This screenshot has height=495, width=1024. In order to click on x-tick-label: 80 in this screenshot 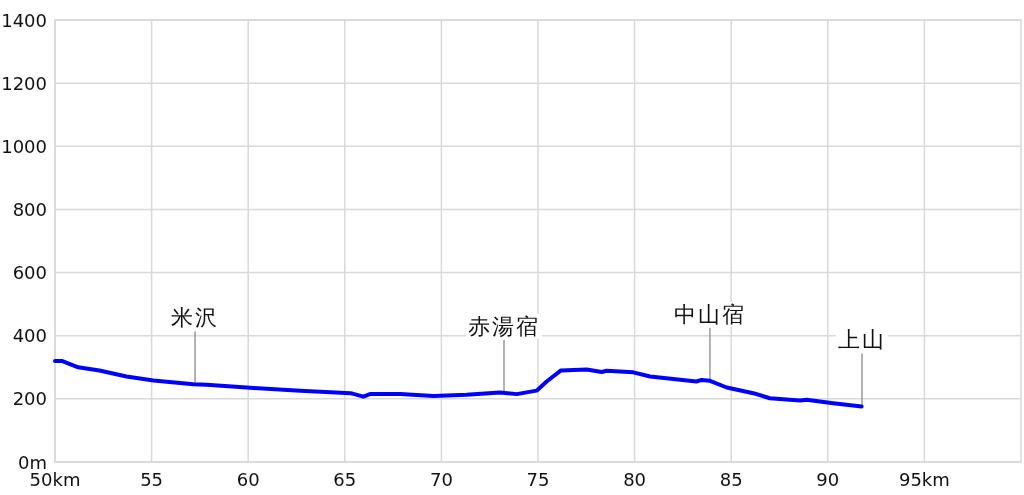, I will do `click(635, 479)`.